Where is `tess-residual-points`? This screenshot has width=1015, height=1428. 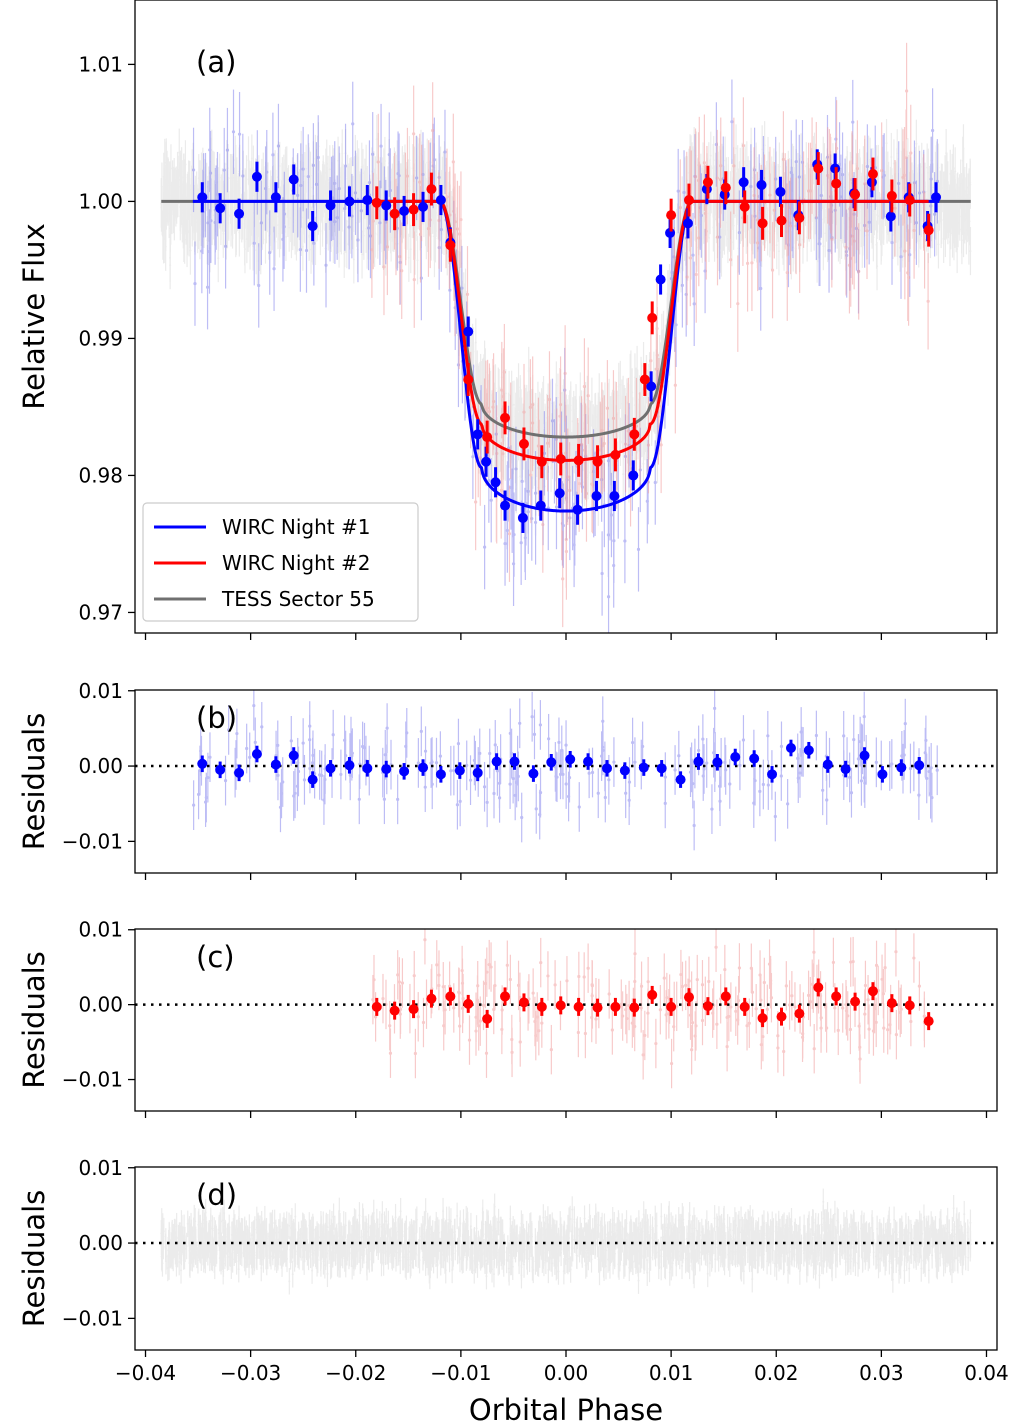
tess-residual-points is located at coordinates (566, 1241).